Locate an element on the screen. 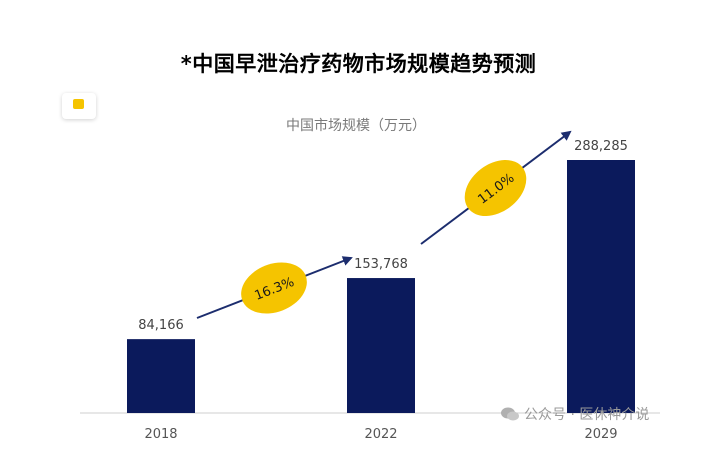 Image resolution: width=717 pixels, height=459 pixels. data-label-2018: 84,166 is located at coordinates (161, 325).